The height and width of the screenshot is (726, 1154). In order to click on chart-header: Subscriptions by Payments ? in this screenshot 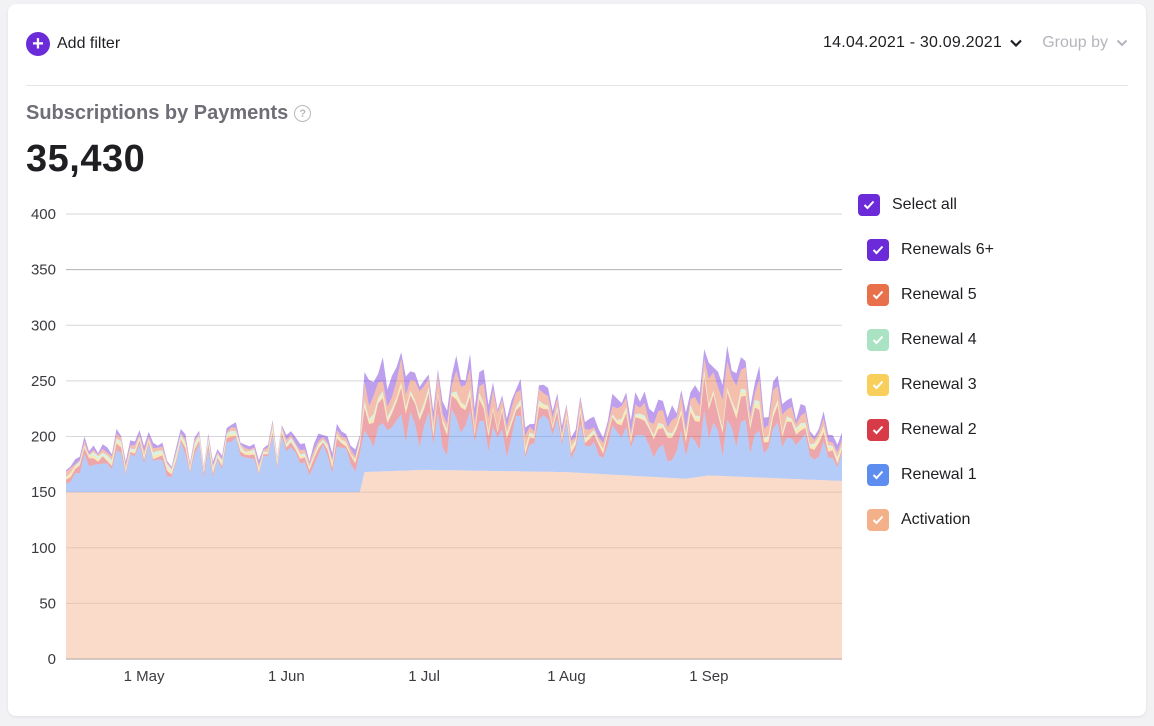, I will do `click(169, 113)`.